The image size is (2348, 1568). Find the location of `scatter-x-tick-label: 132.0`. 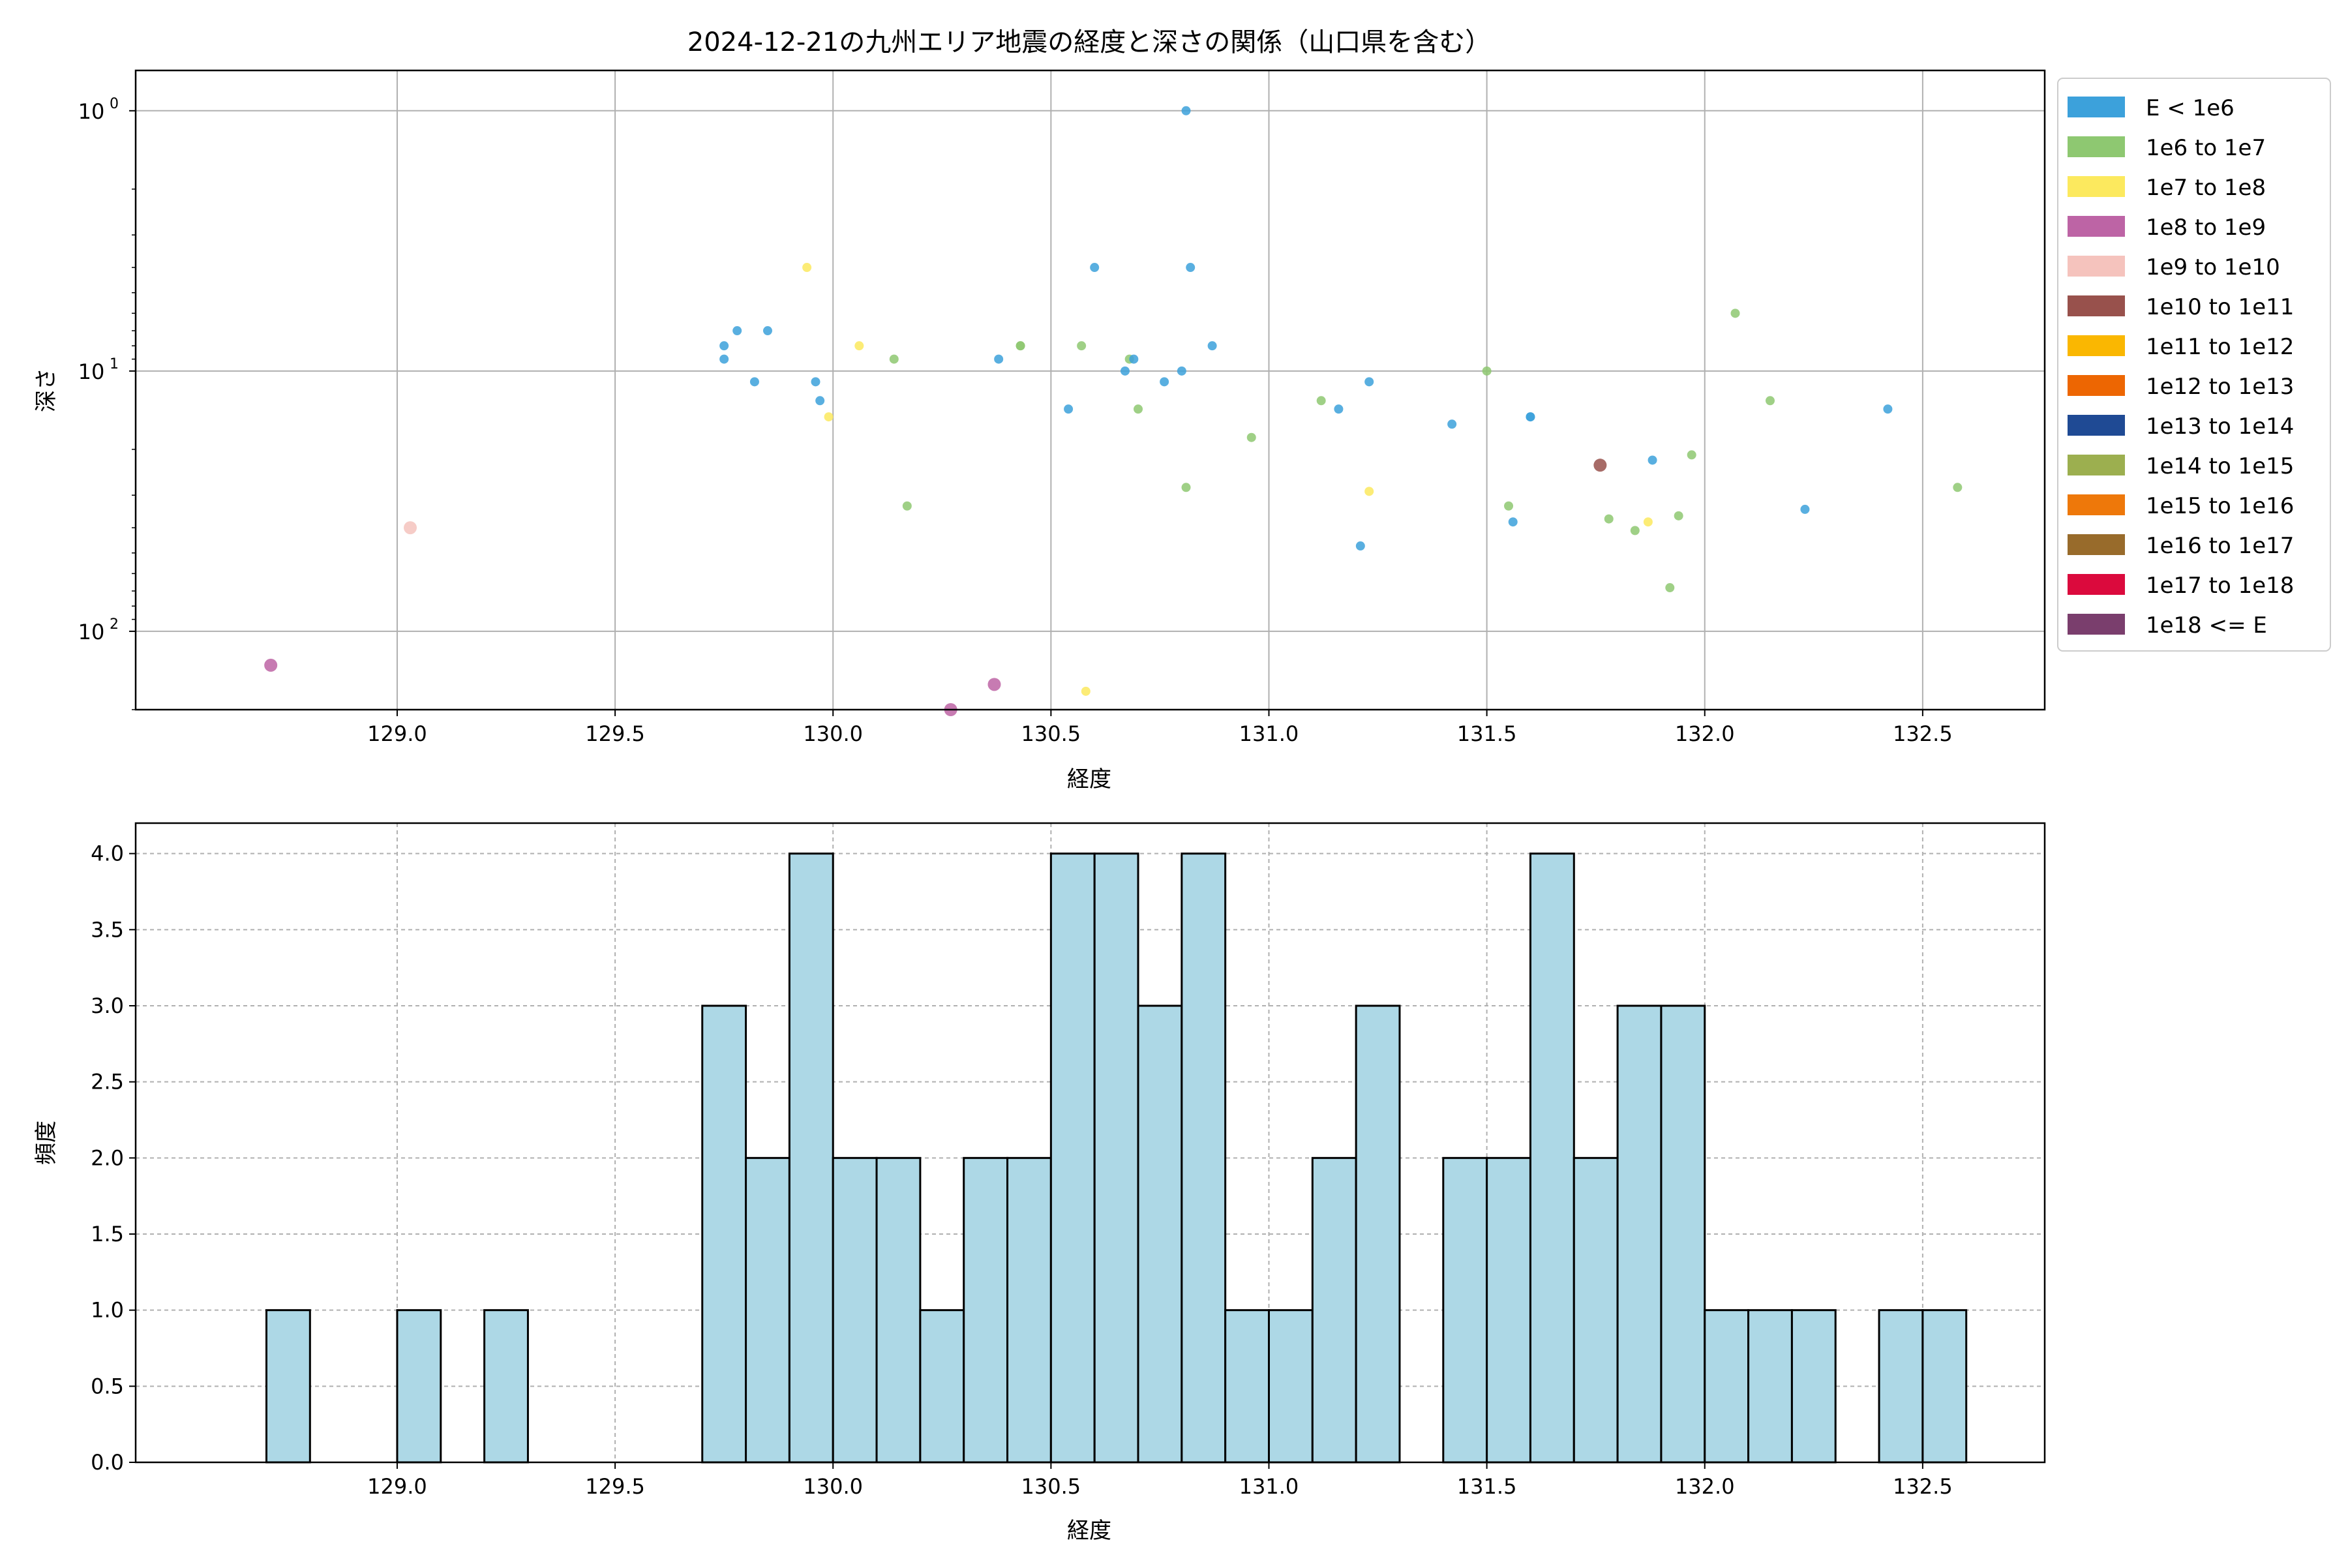

scatter-x-tick-label: 132.0 is located at coordinates (1705, 733).